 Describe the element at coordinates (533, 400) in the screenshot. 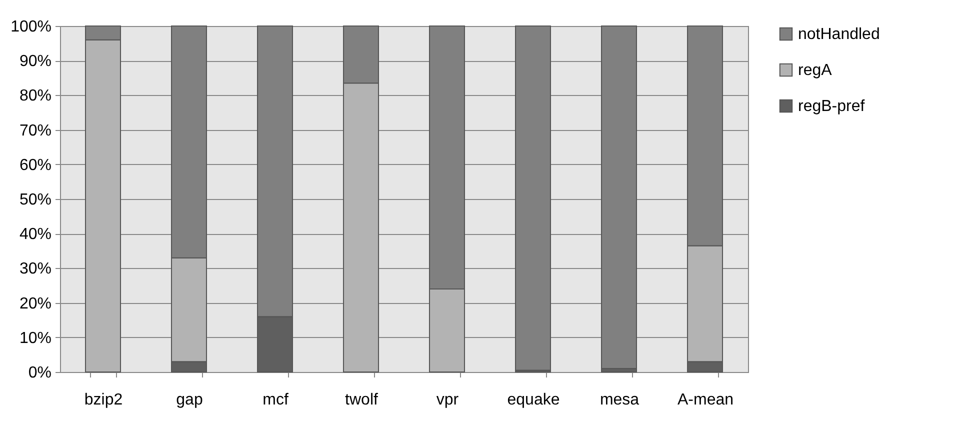

I see `x-tick-label: equake` at that location.